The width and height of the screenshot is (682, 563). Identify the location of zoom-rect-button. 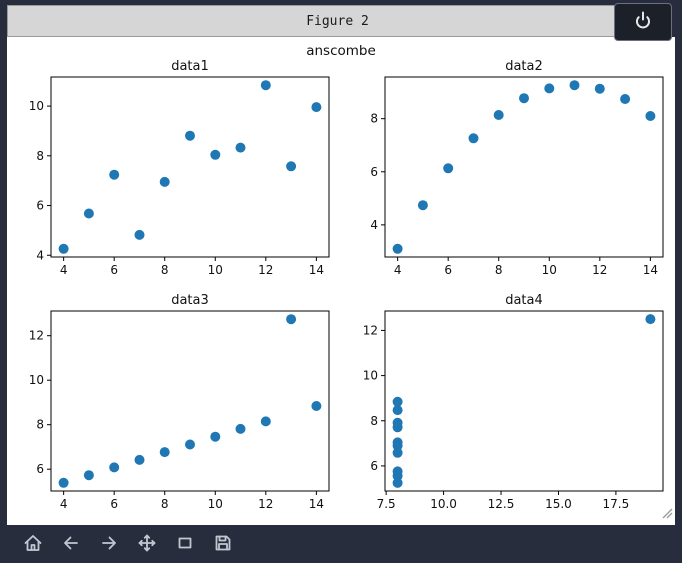
(185, 544).